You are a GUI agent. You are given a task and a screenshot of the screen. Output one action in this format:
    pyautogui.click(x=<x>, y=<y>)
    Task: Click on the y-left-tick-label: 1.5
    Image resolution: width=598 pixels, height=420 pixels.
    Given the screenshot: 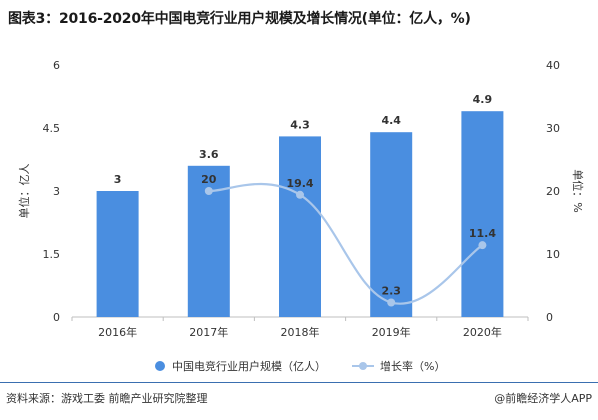 What is the action you would take?
    pyautogui.click(x=52, y=254)
    